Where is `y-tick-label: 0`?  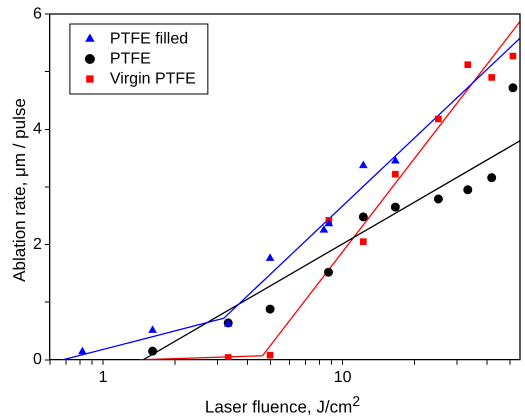
y-tick-label: 0 is located at coordinates (37, 359).